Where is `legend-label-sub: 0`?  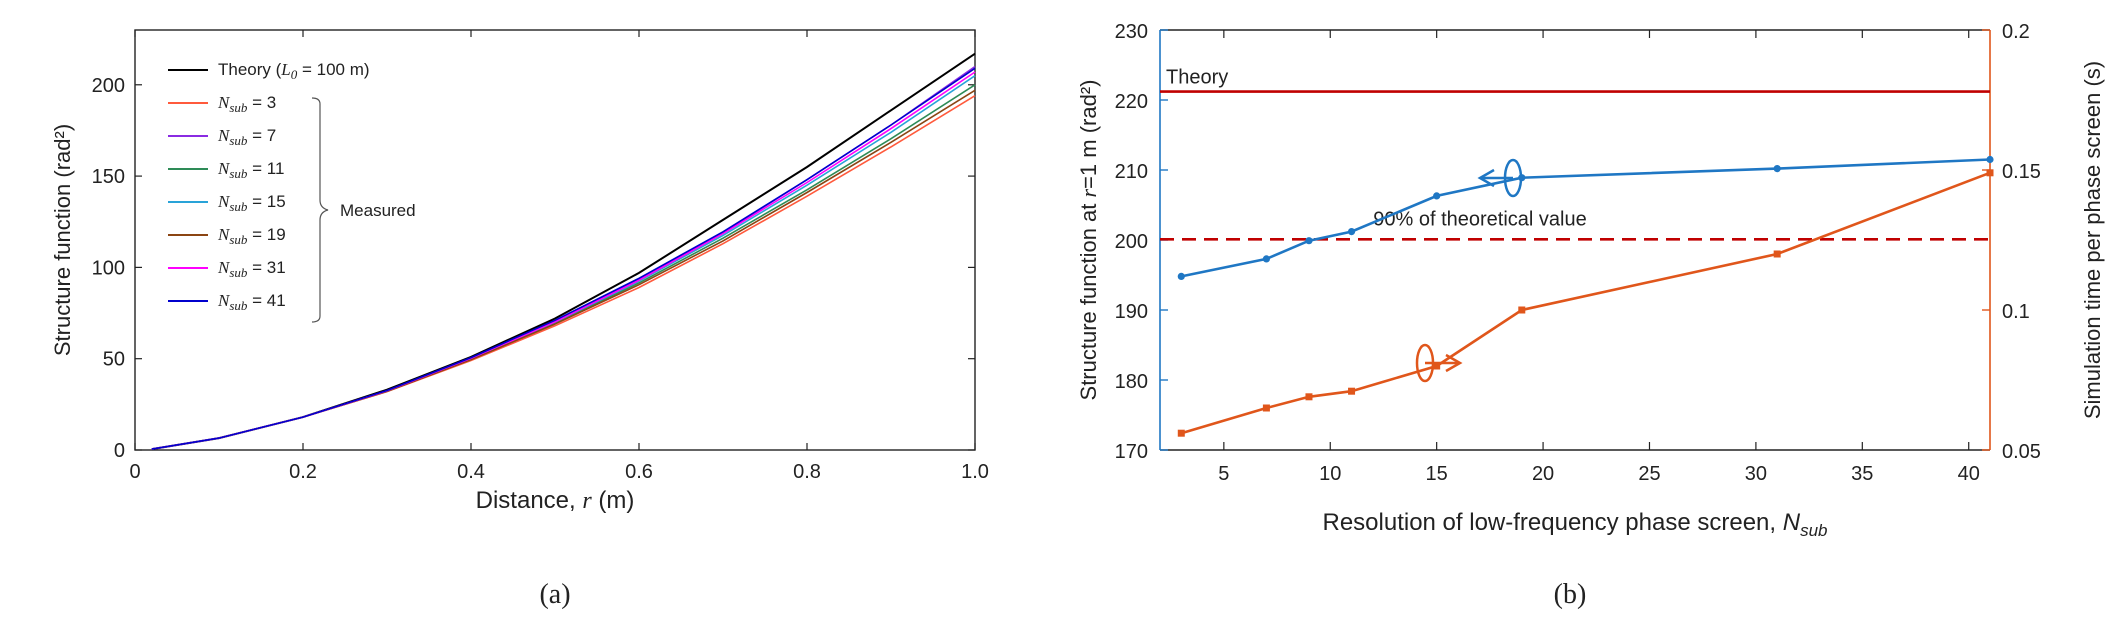
legend-label-sub: 0 is located at coordinates (294, 74).